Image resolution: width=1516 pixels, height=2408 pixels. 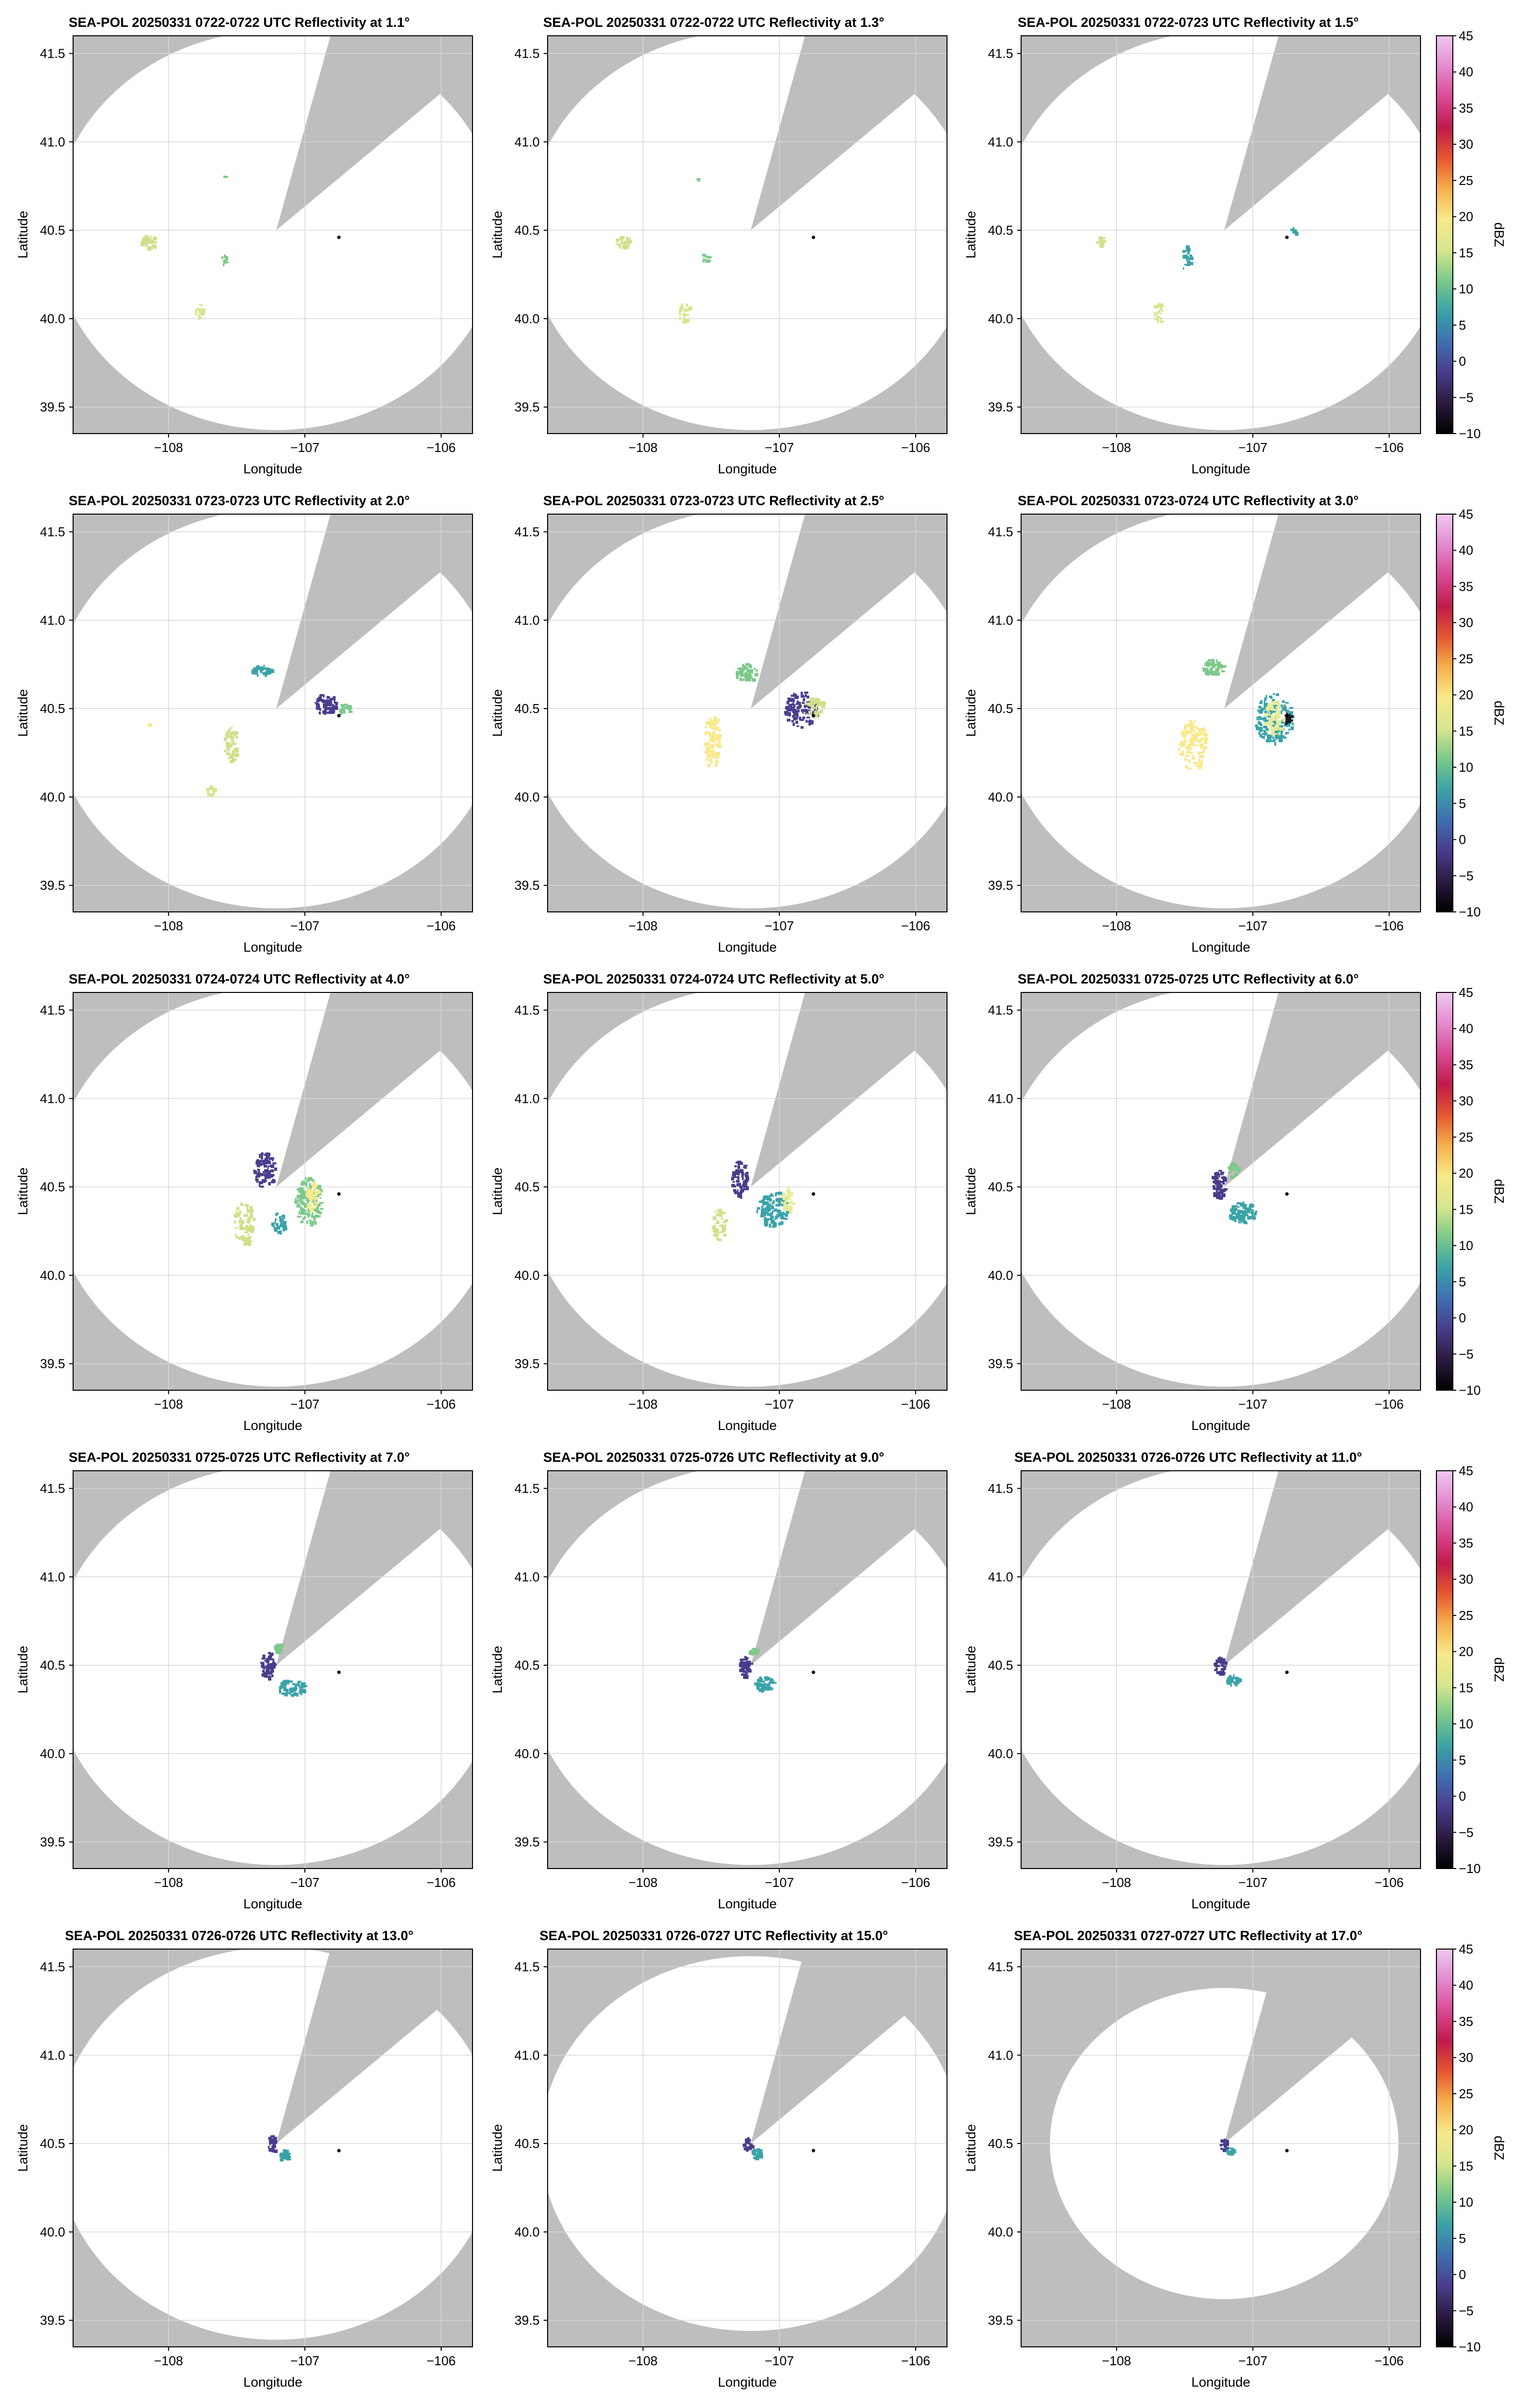 What do you see at coordinates (916, 447) in the screenshot?
I see `x-tick-label: −106` at bounding box center [916, 447].